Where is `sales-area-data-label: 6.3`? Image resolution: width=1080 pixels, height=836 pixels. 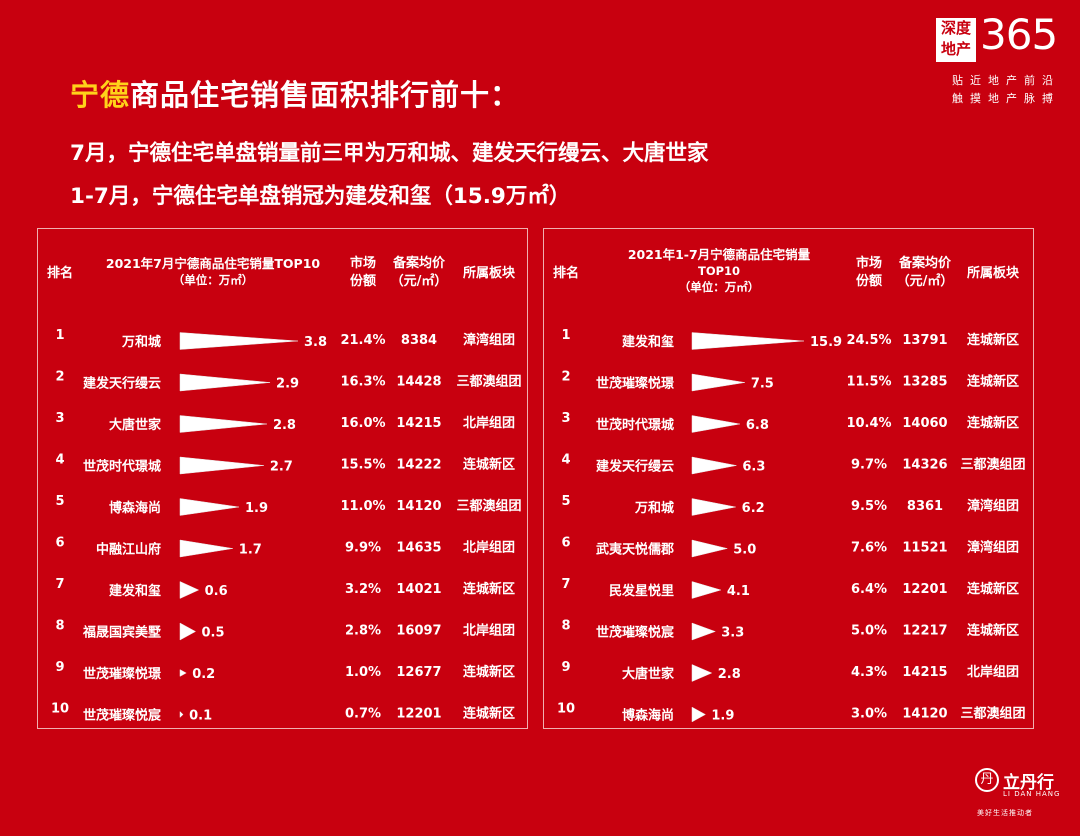 sales-area-data-label: 6.3 is located at coordinates (753, 467).